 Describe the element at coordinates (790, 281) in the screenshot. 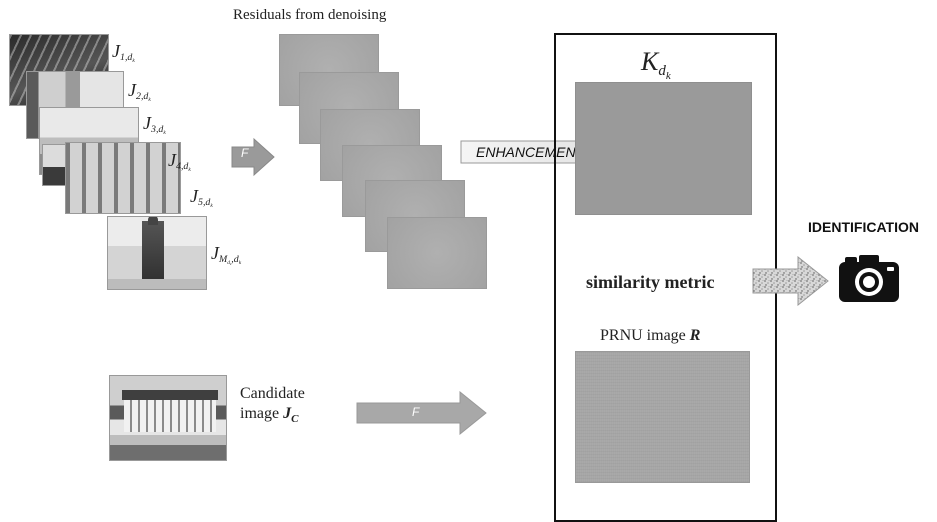

I see `similarity-arrow` at that location.